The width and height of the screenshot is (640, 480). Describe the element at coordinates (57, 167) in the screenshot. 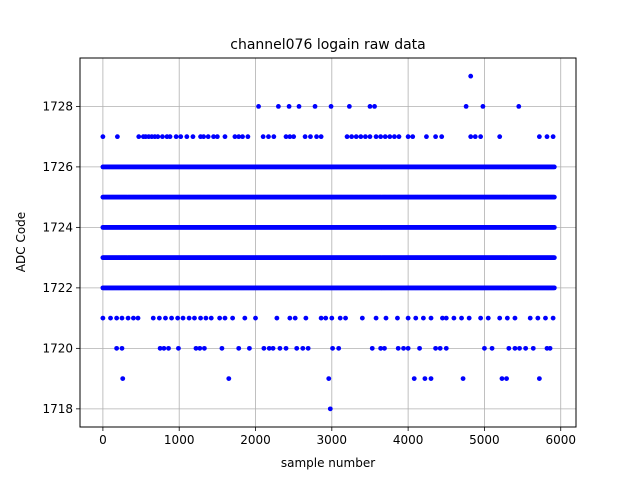

I see `y-tick-label: 1726` at that location.